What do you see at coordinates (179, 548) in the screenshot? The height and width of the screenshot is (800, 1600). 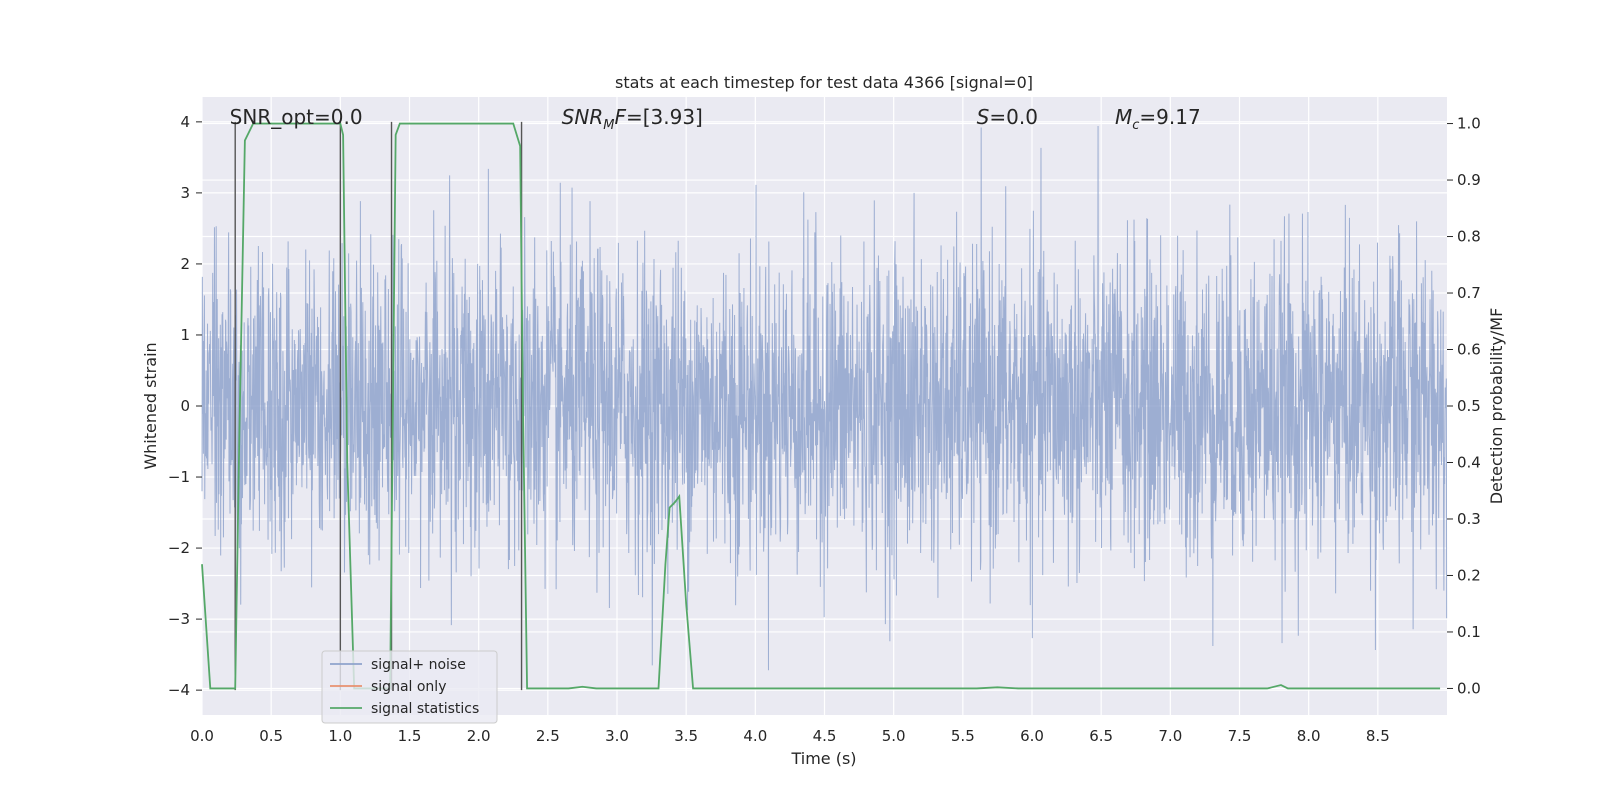 I see `y-tick-label: −2` at bounding box center [179, 548].